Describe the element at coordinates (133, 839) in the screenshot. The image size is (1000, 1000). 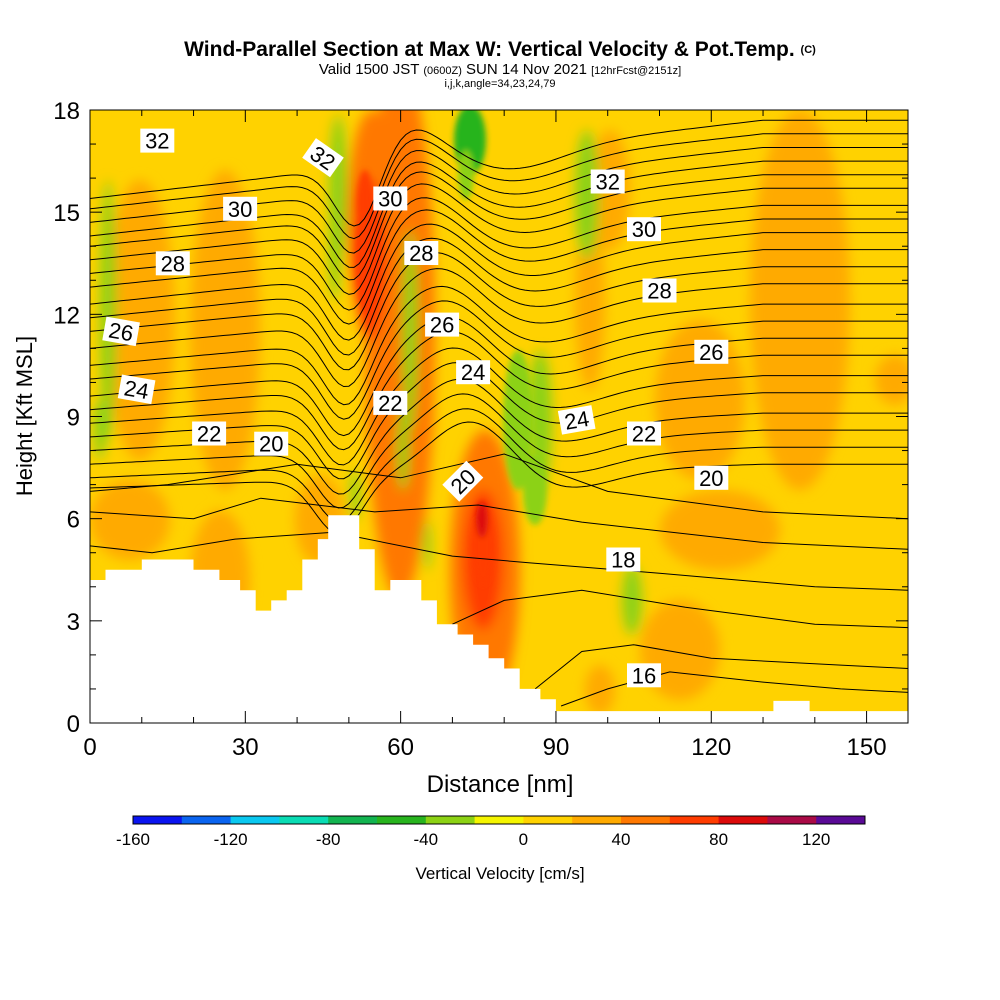
I see `colorbar-tick-label: -160` at that location.